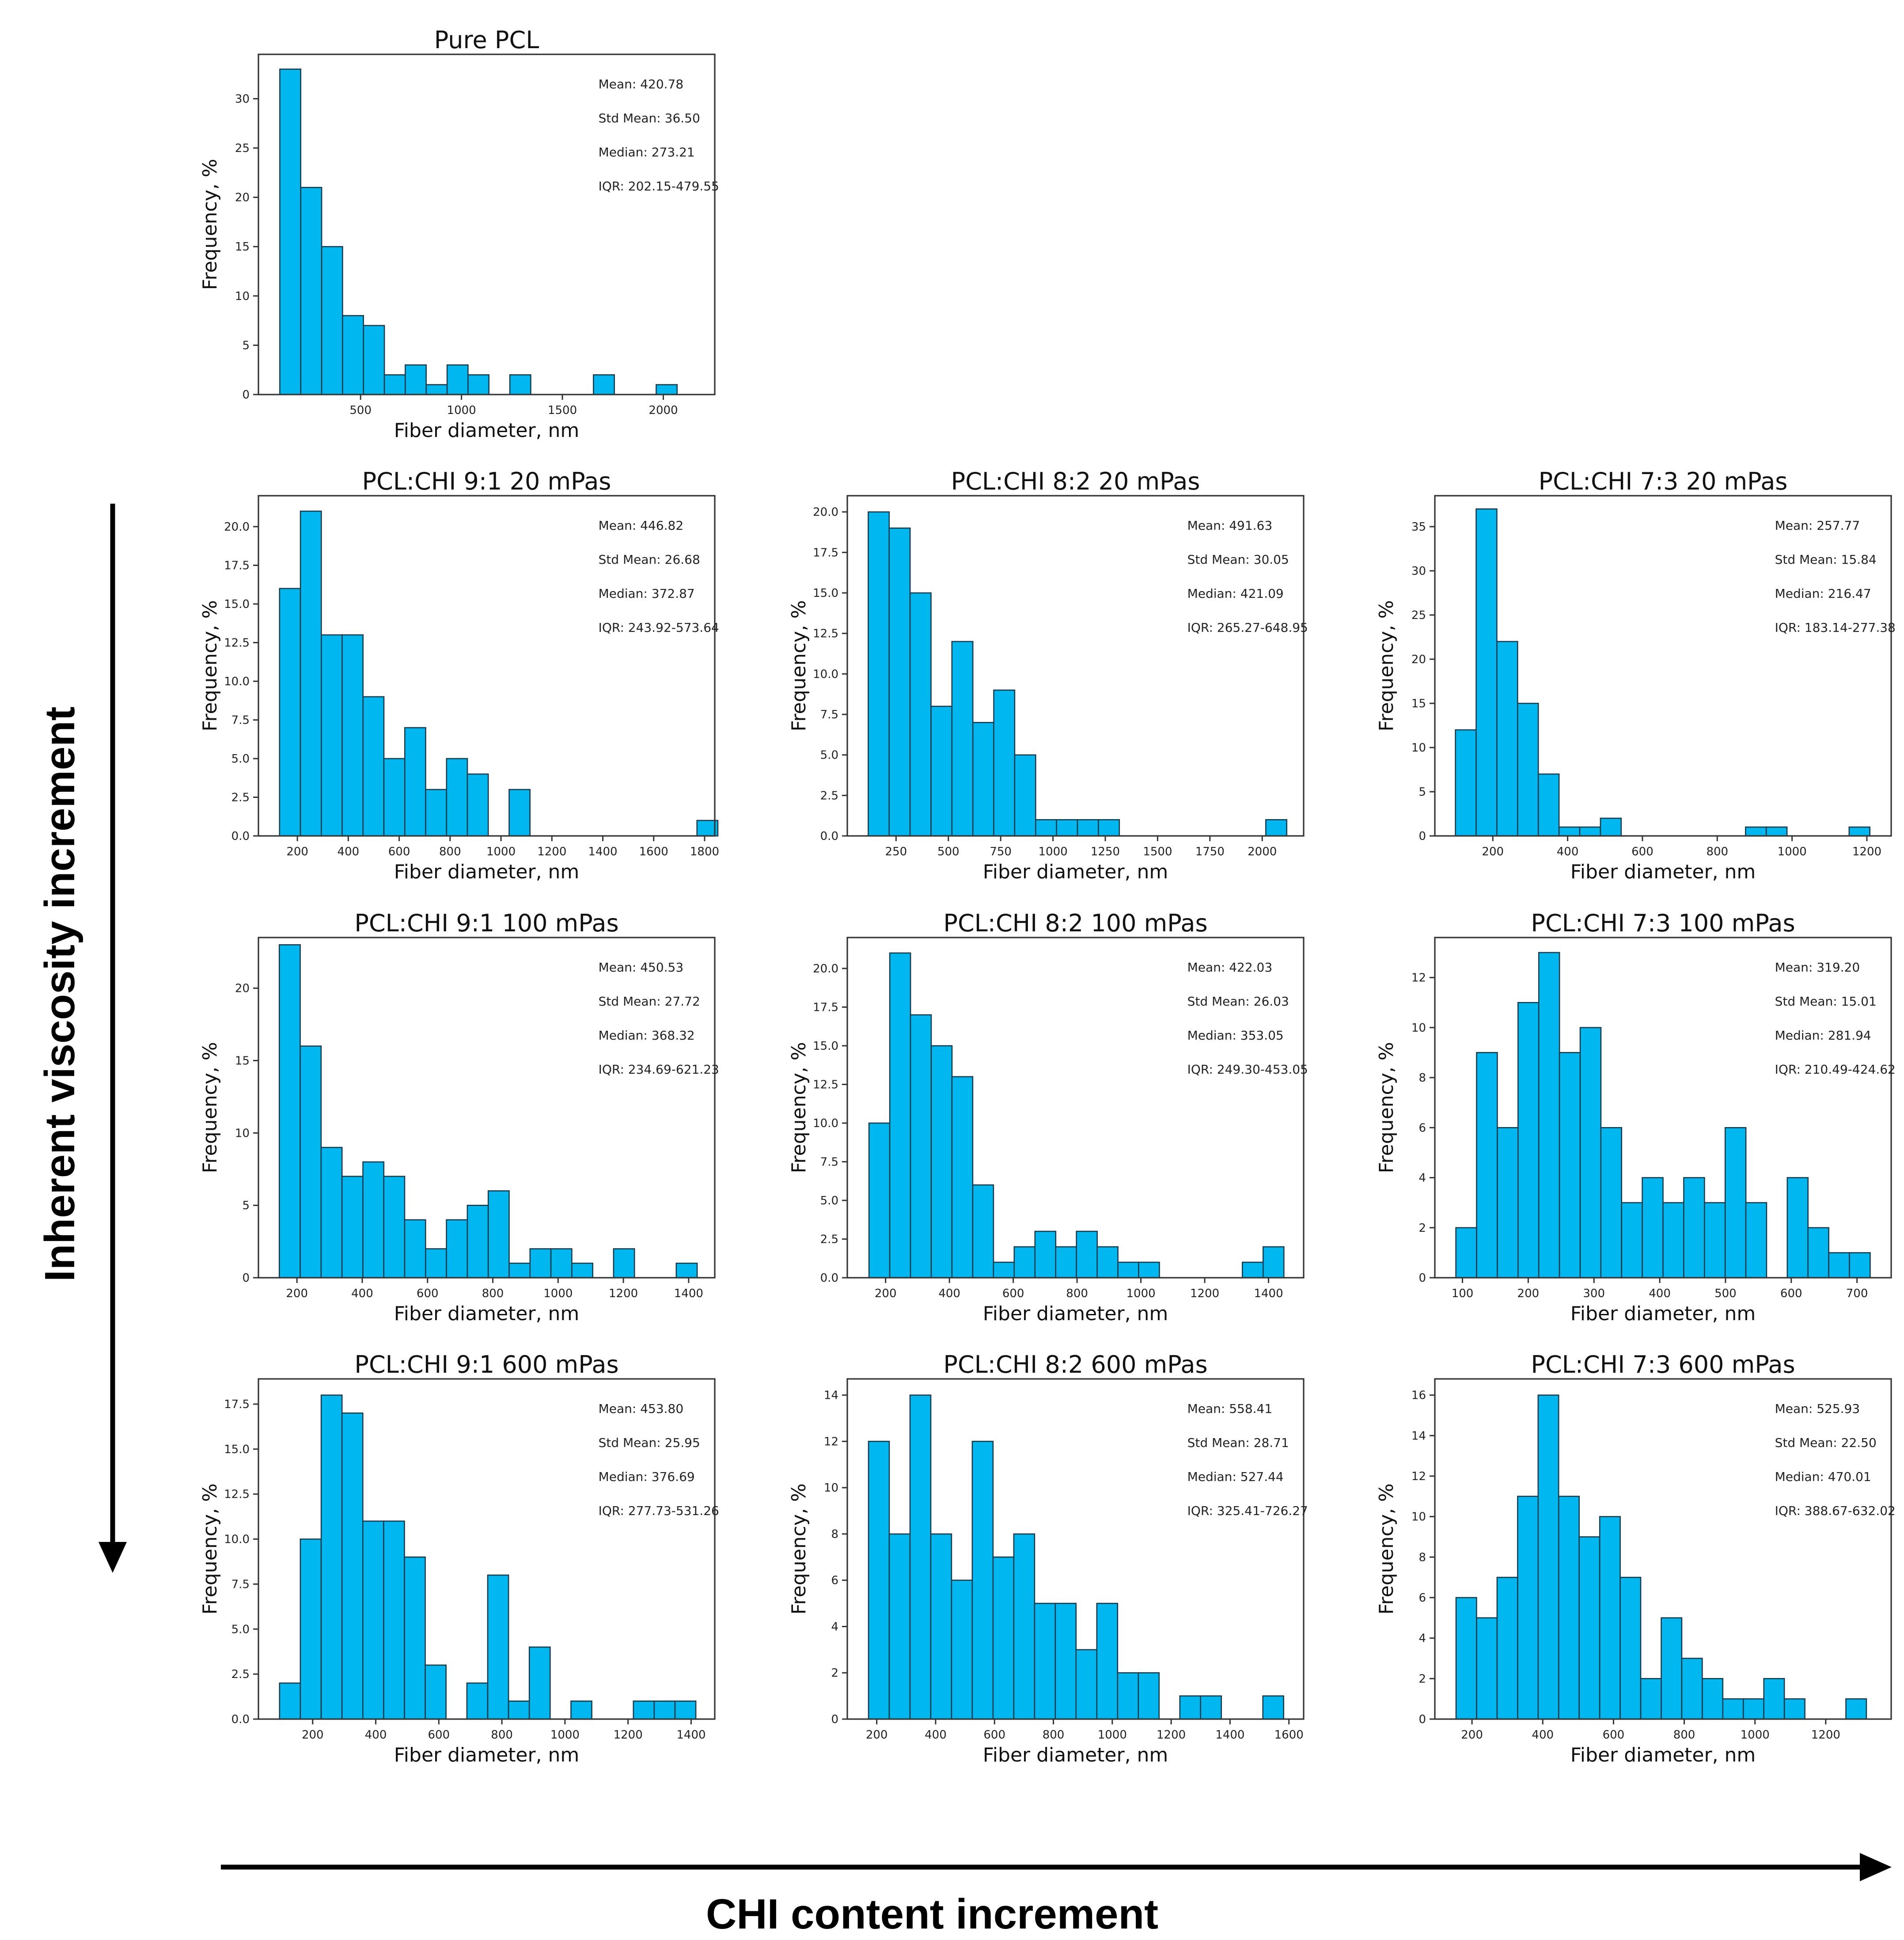  Describe the element at coordinates (948, 851) in the screenshot. I see `x-tick-label: 500` at that location.